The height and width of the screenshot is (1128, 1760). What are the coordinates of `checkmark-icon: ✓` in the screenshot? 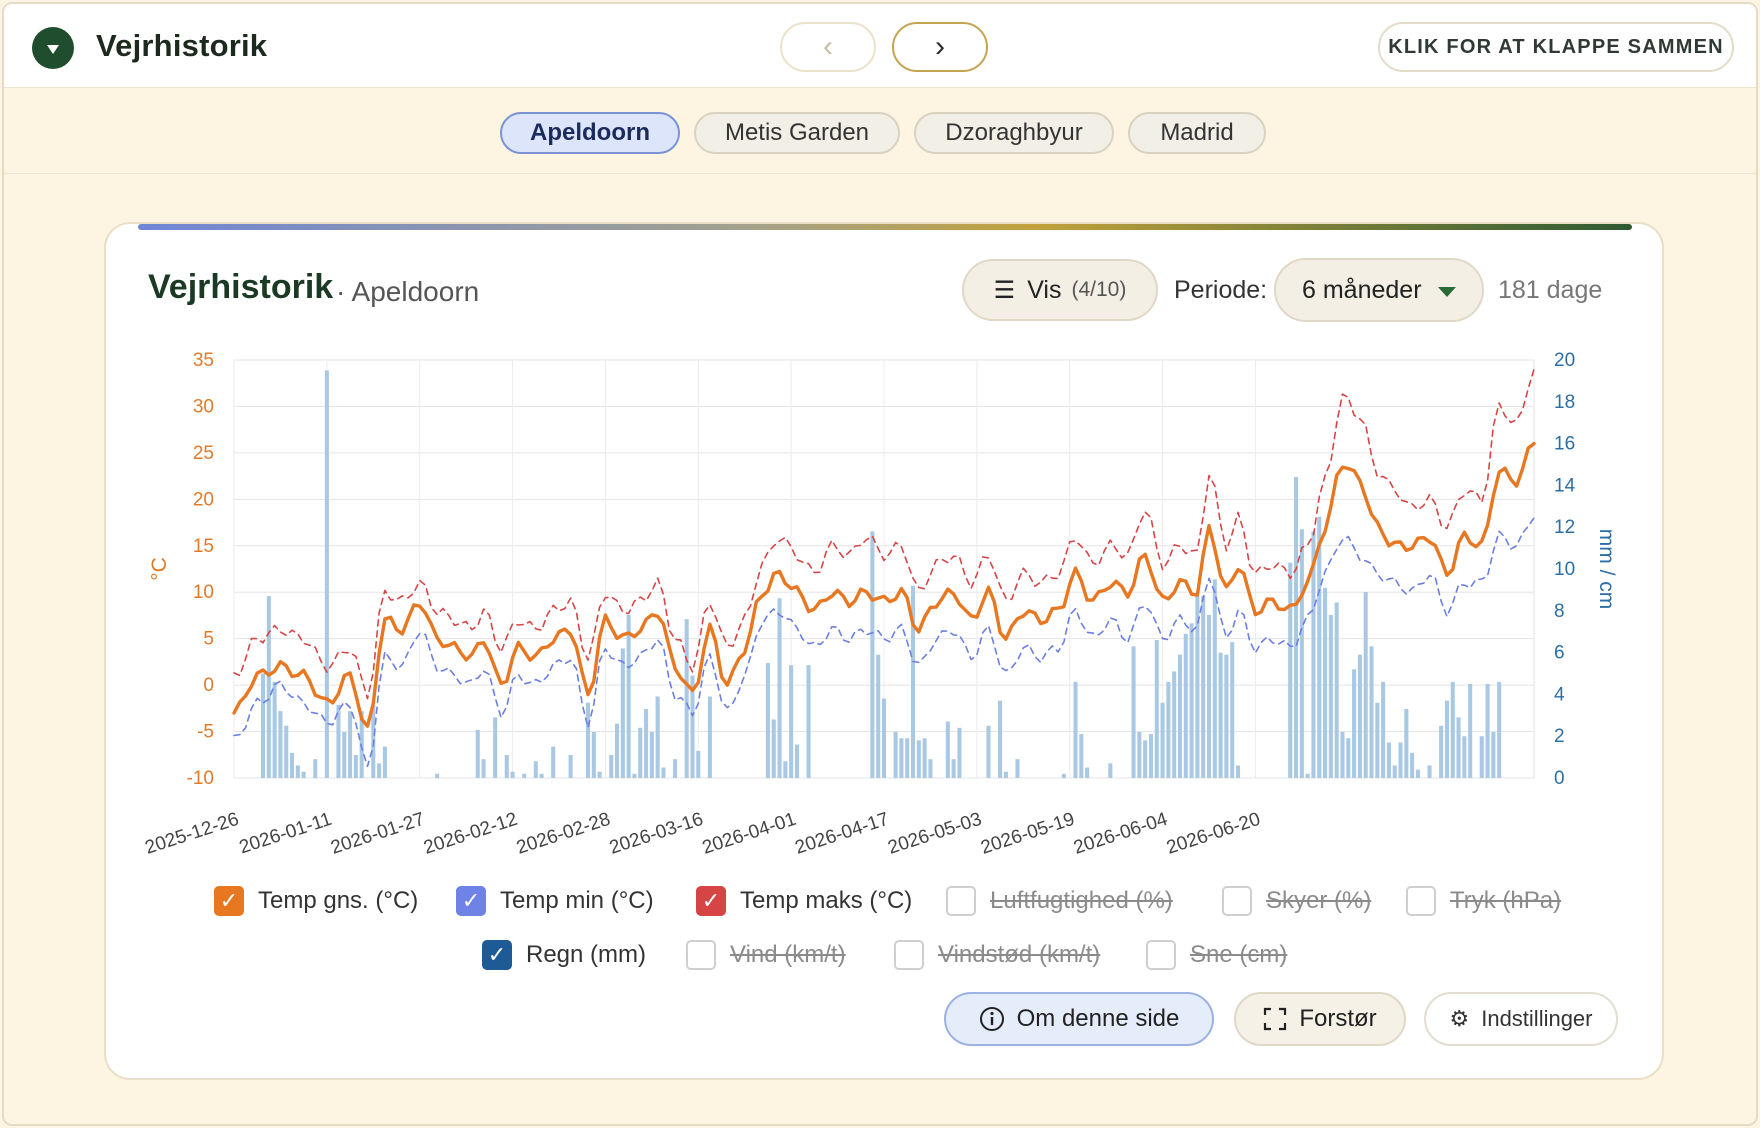 It's located at (229, 900).